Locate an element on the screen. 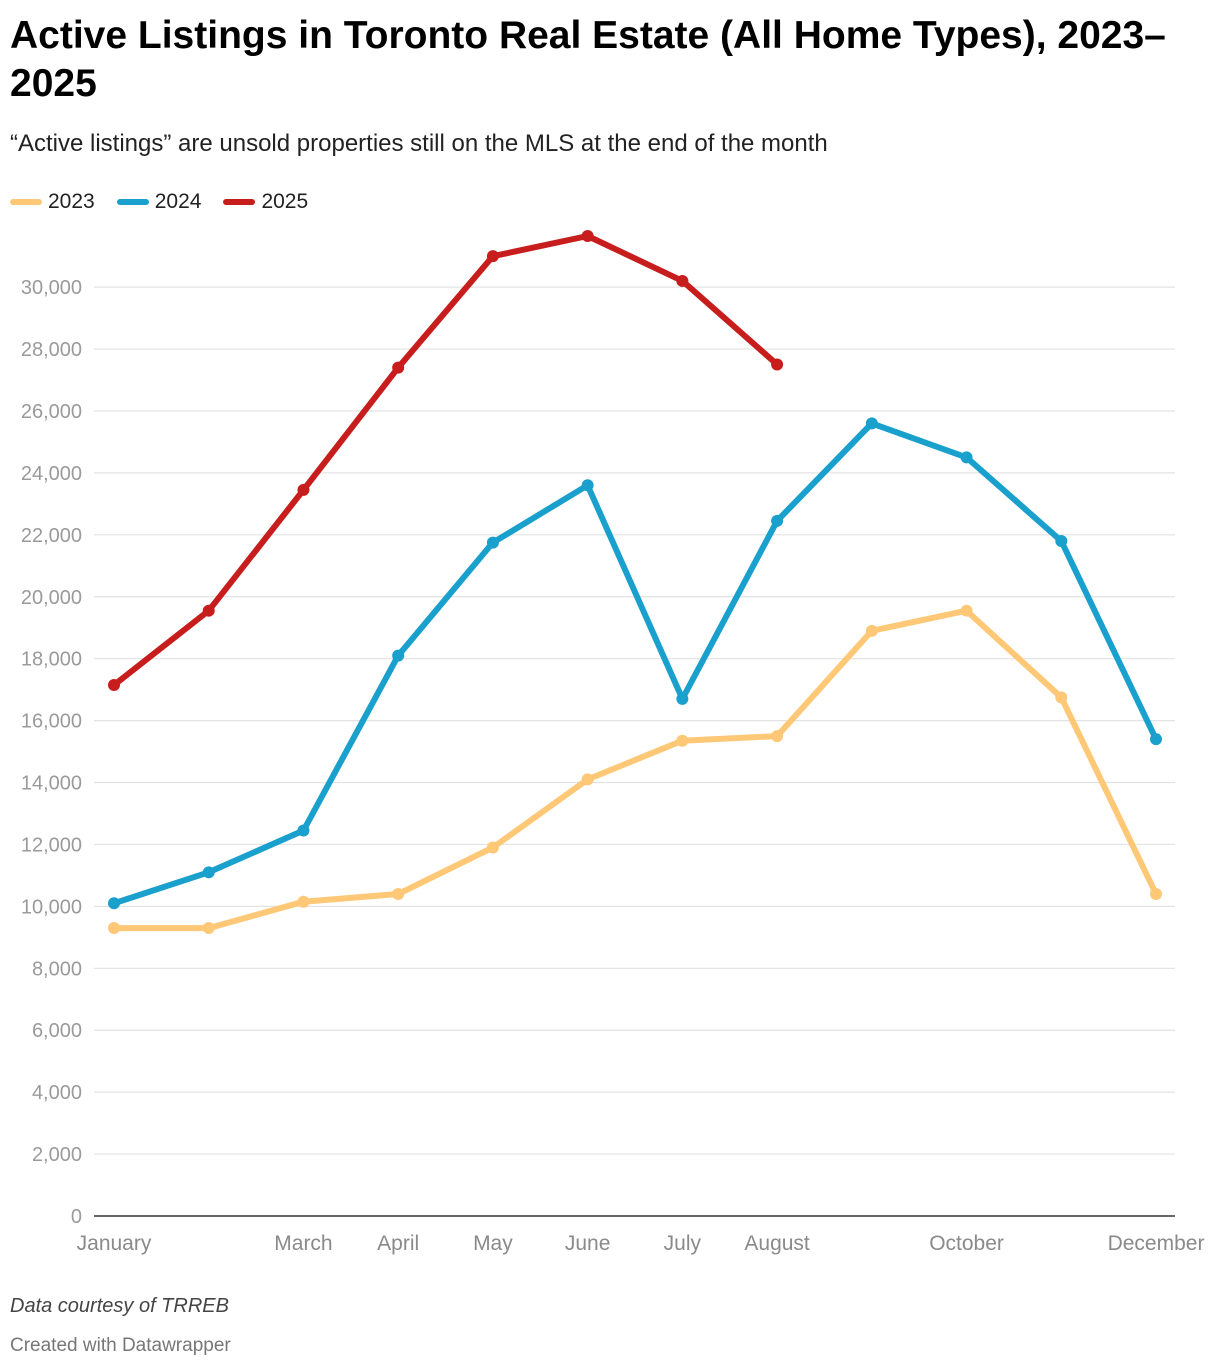 This screenshot has width=1220, height=1370. x-tick-label-march: March is located at coordinates (303, 1243).